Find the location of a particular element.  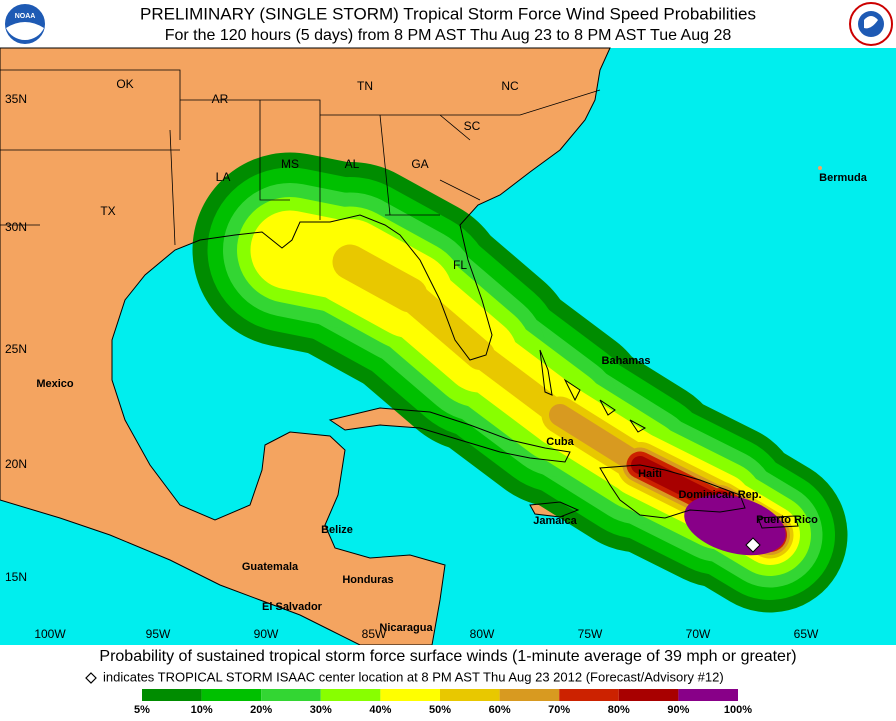

legend-label: 20% is located at coordinates (261, 710).